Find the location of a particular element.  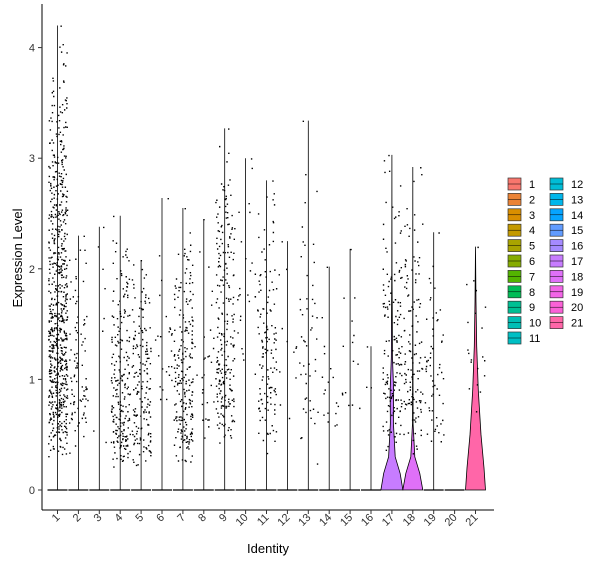

legend-label-18: 18 is located at coordinates (577, 277).